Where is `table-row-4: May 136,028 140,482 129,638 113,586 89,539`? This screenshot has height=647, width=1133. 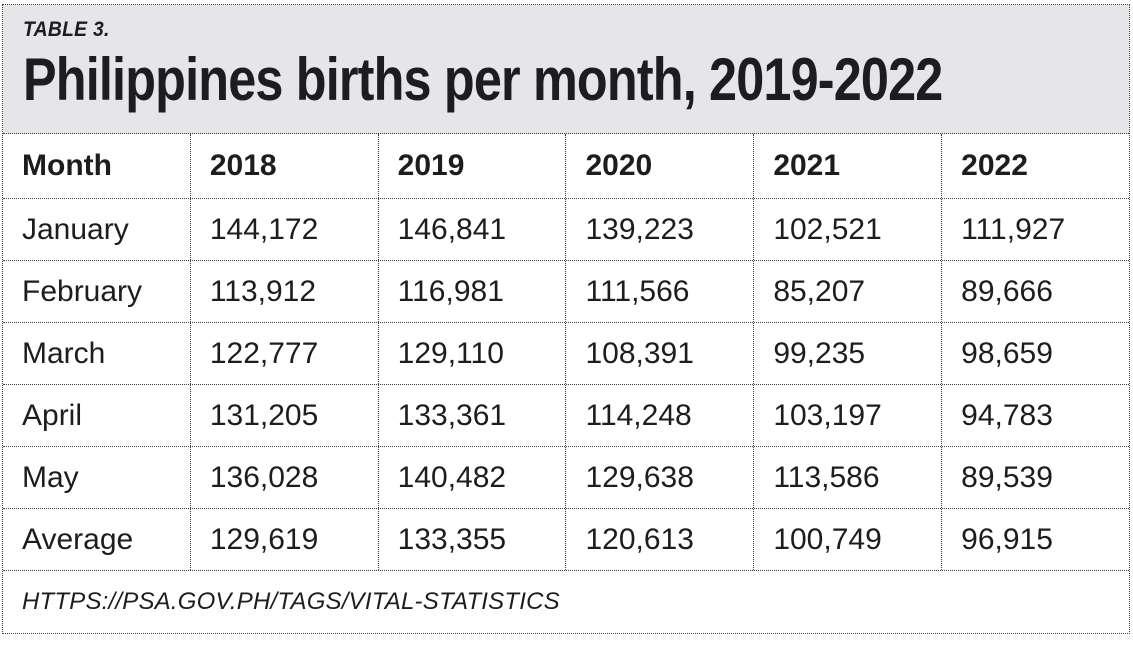 table-row-4: May 136,028 140,482 129,638 113,586 89,539 is located at coordinates (566, 478).